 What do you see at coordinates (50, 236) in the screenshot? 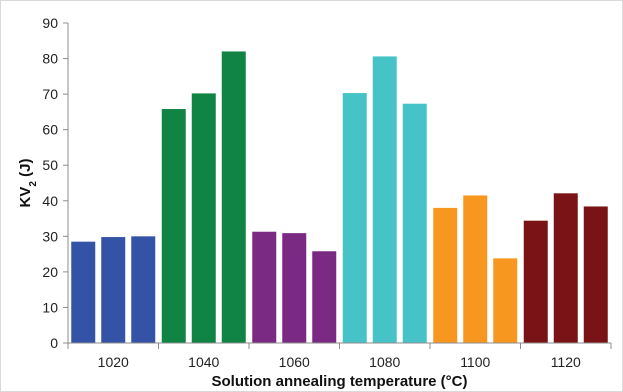
I see `y-tick-label: 30` at bounding box center [50, 236].